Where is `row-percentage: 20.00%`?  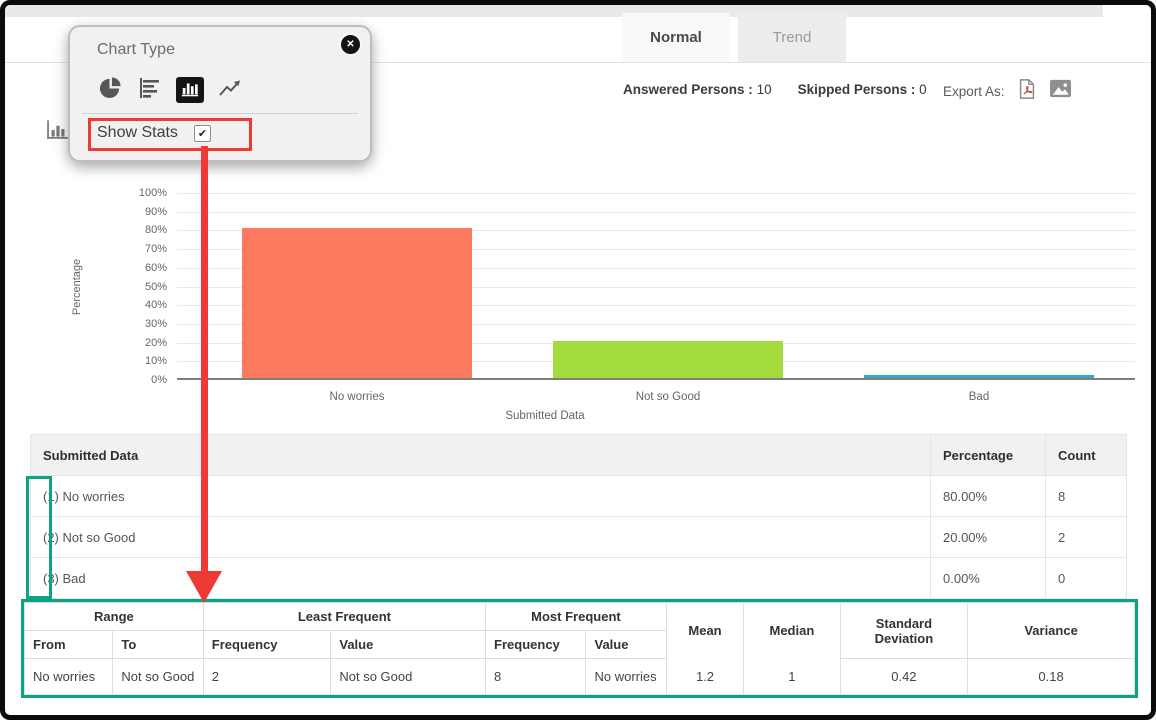
row-percentage: 20.00% is located at coordinates (988, 537).